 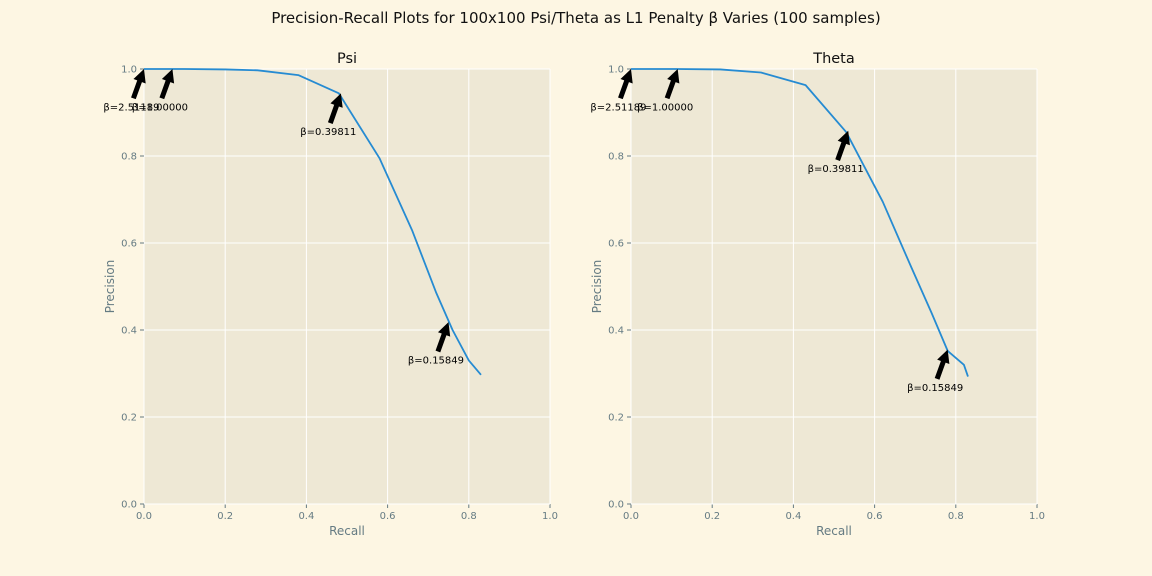 I want to click on subplot-title: Theta, so click(x=833, y=59).